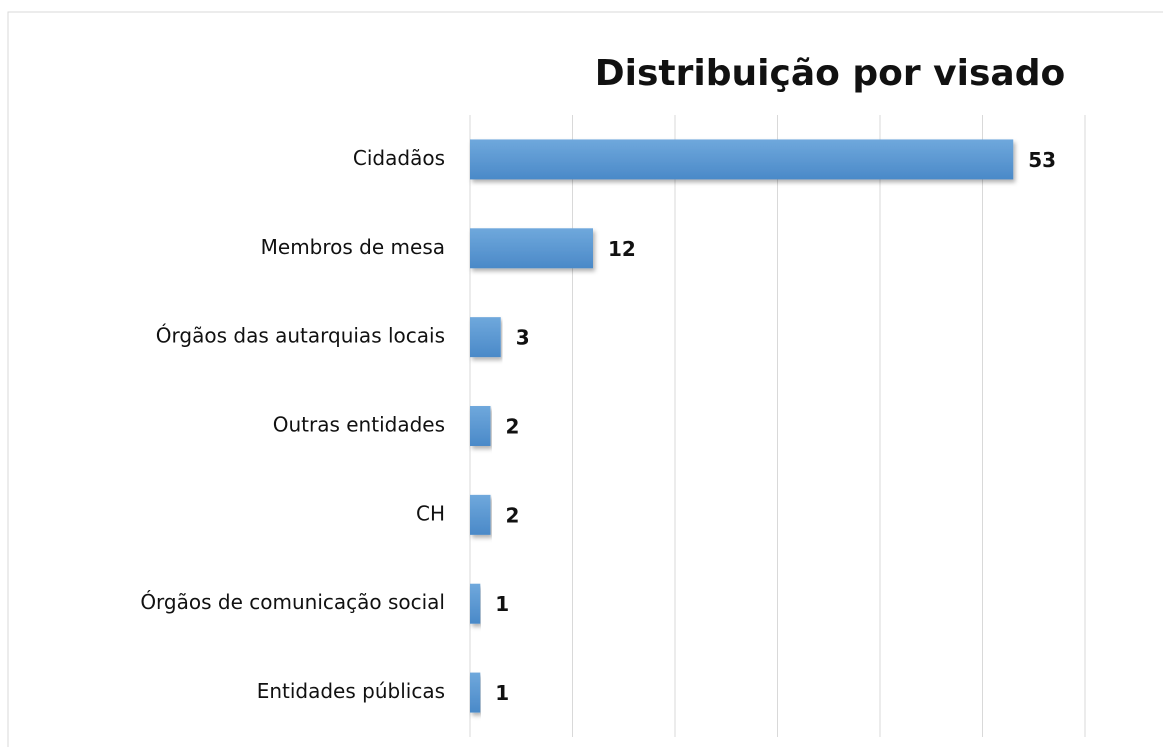 This screenshot has width=1163, height=747. I want to click on data-label: 53, so click(1042, 160).